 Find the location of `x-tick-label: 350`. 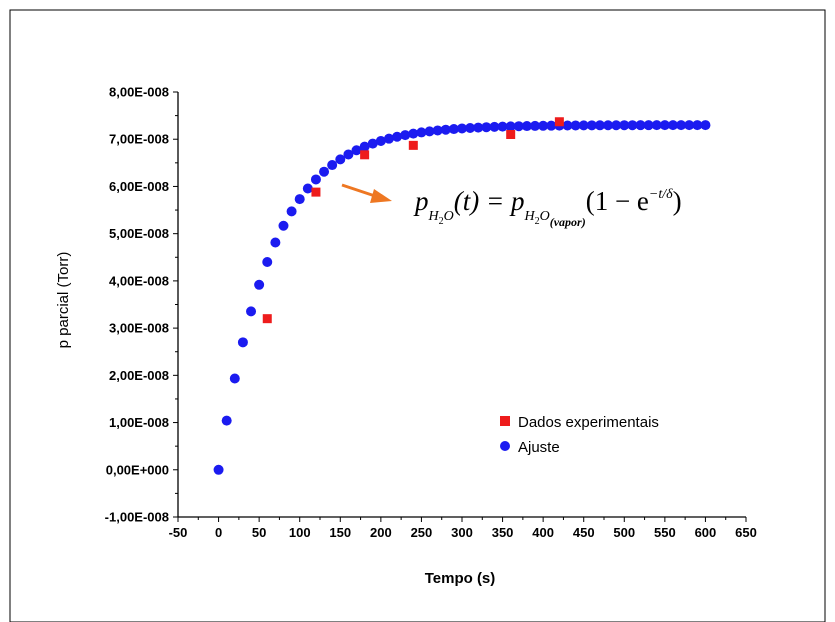

x-tick-label: 350 is located at coordinates (503, 532).